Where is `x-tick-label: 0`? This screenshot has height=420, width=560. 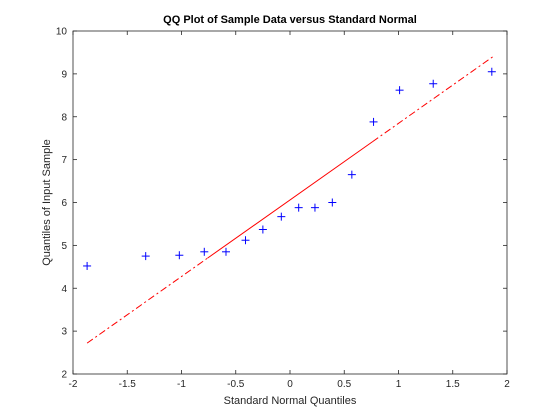 x-tick-label: 0 is located at coordinates (290, 384).